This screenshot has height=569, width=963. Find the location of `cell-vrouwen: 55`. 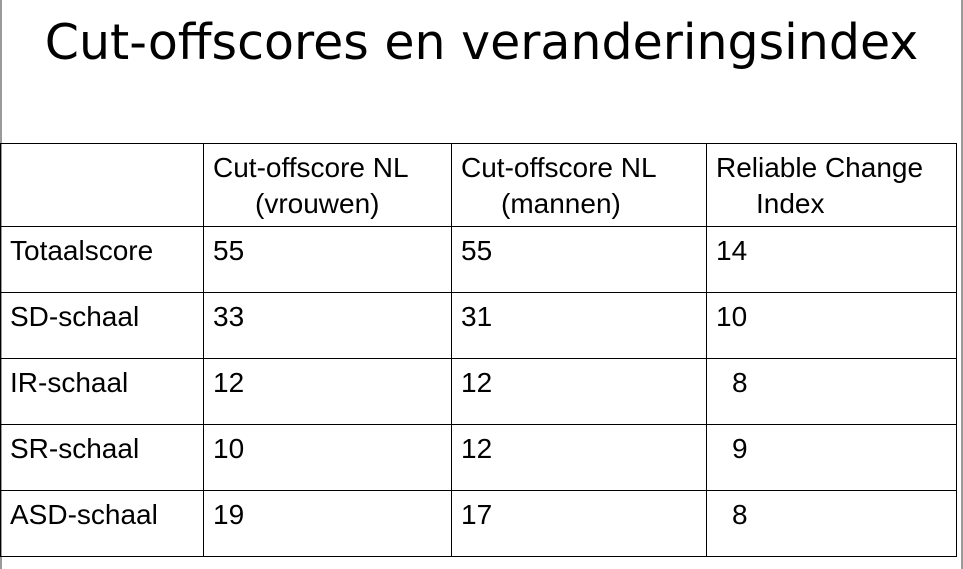

cell-vrouwen: 55 is located at coordinates (327, 259).